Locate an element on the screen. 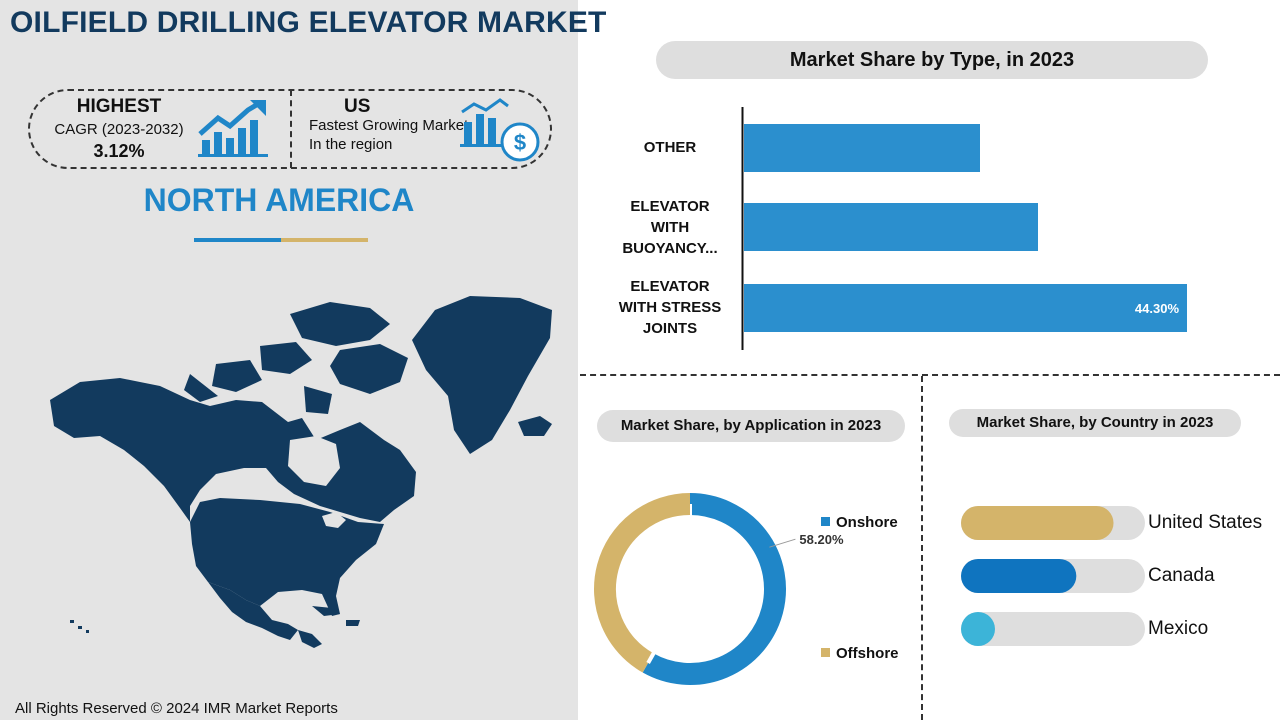 The image size is (1280, 720). donut-slice-onshore is located at coordinates (714, 589).